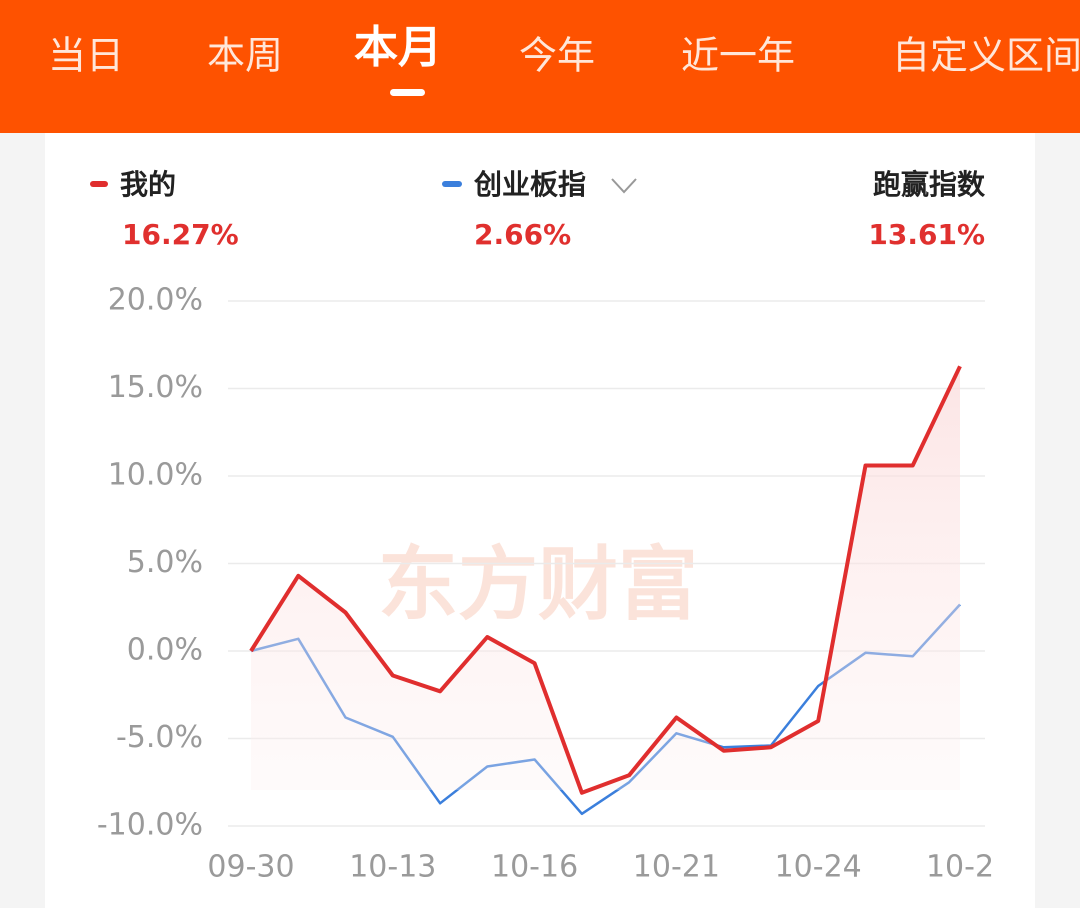 This screenshot has width=1080, height=908. What do you see at coordinates (738, 56) in the screenshot?
I see `tab: 近一年` at bounding box center [738, 56].